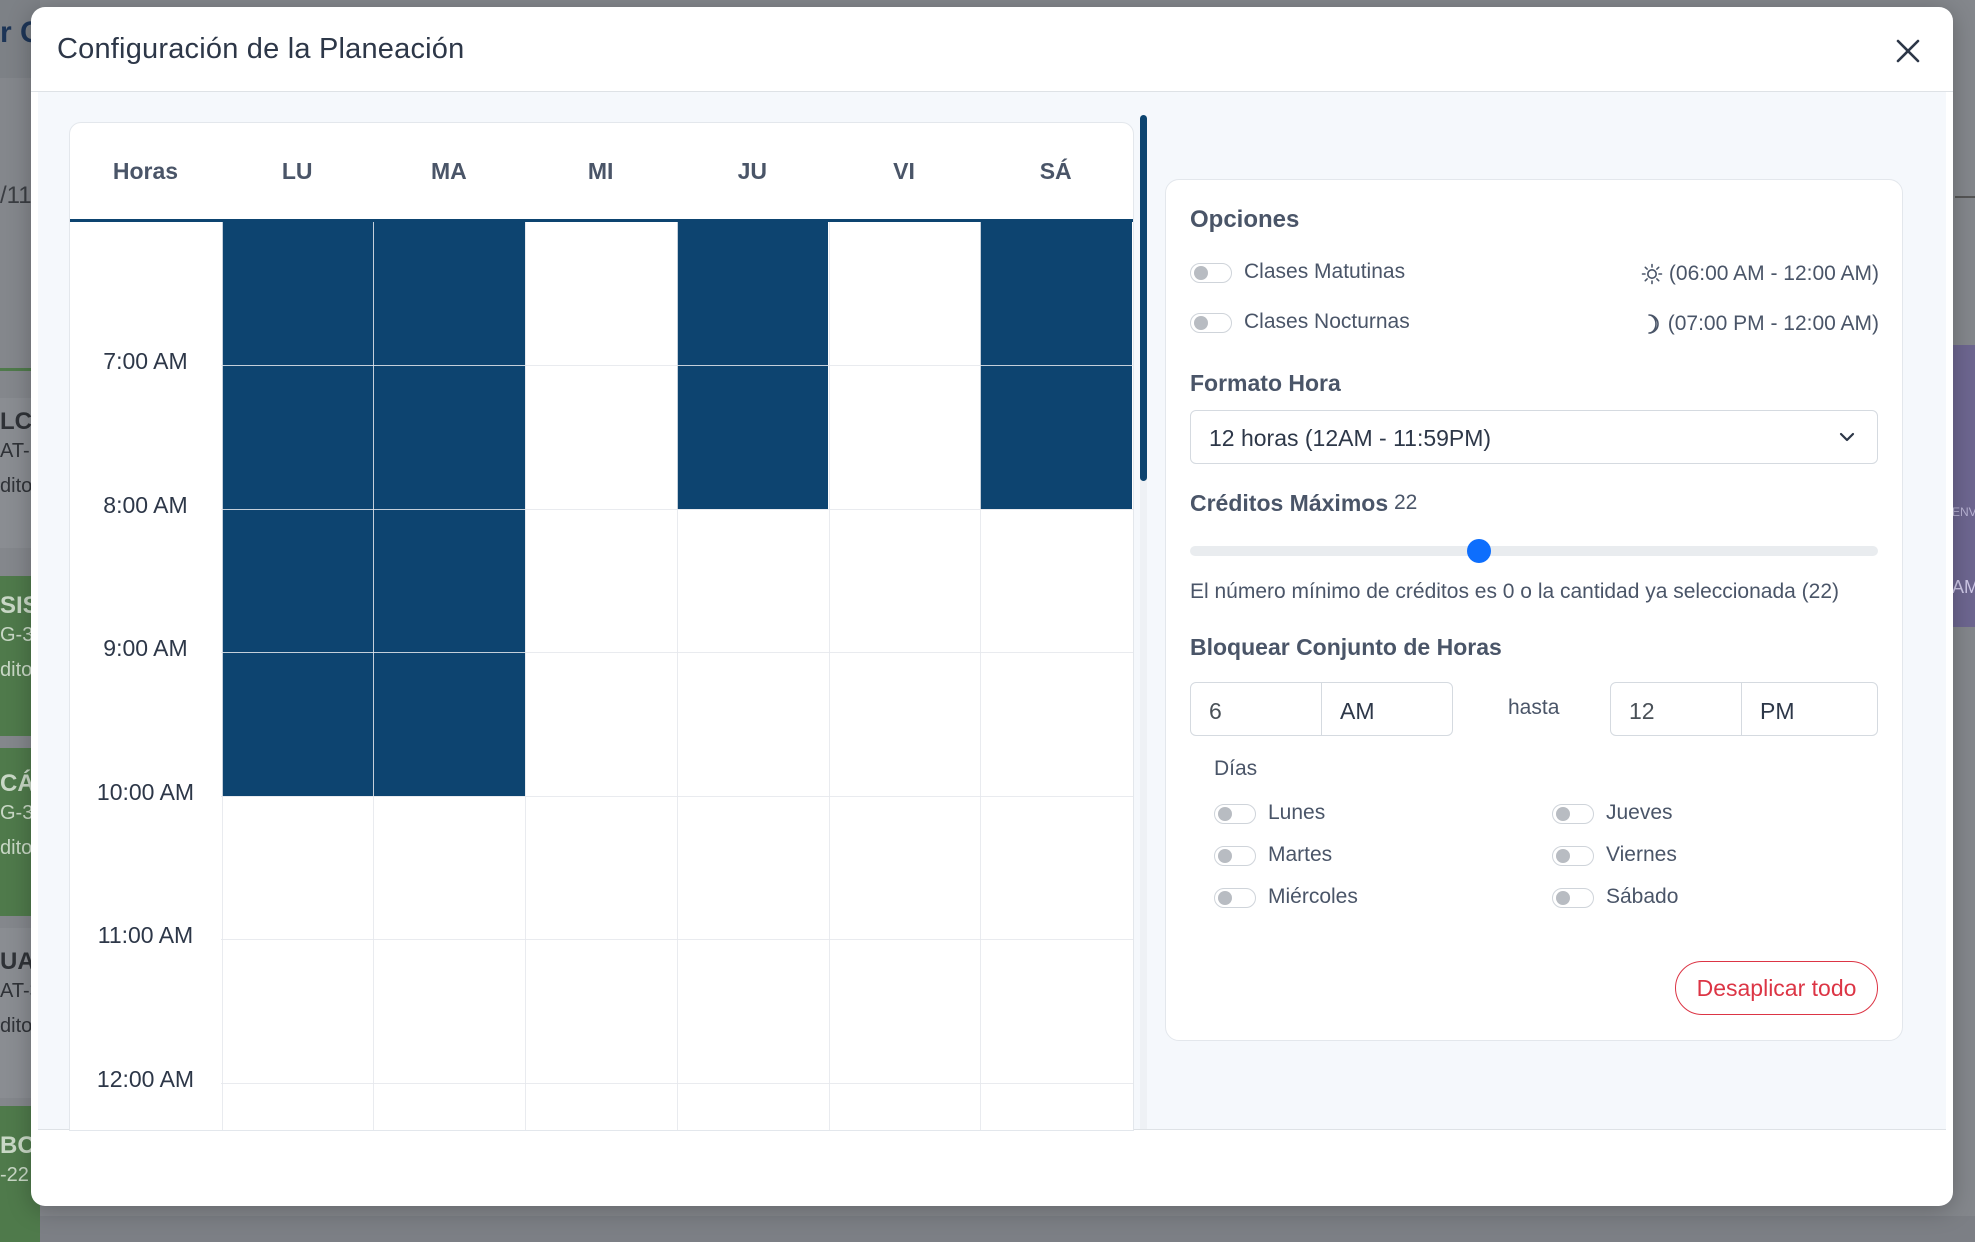  I want to click on time-label: 8:00 AM, so click(145, 504).